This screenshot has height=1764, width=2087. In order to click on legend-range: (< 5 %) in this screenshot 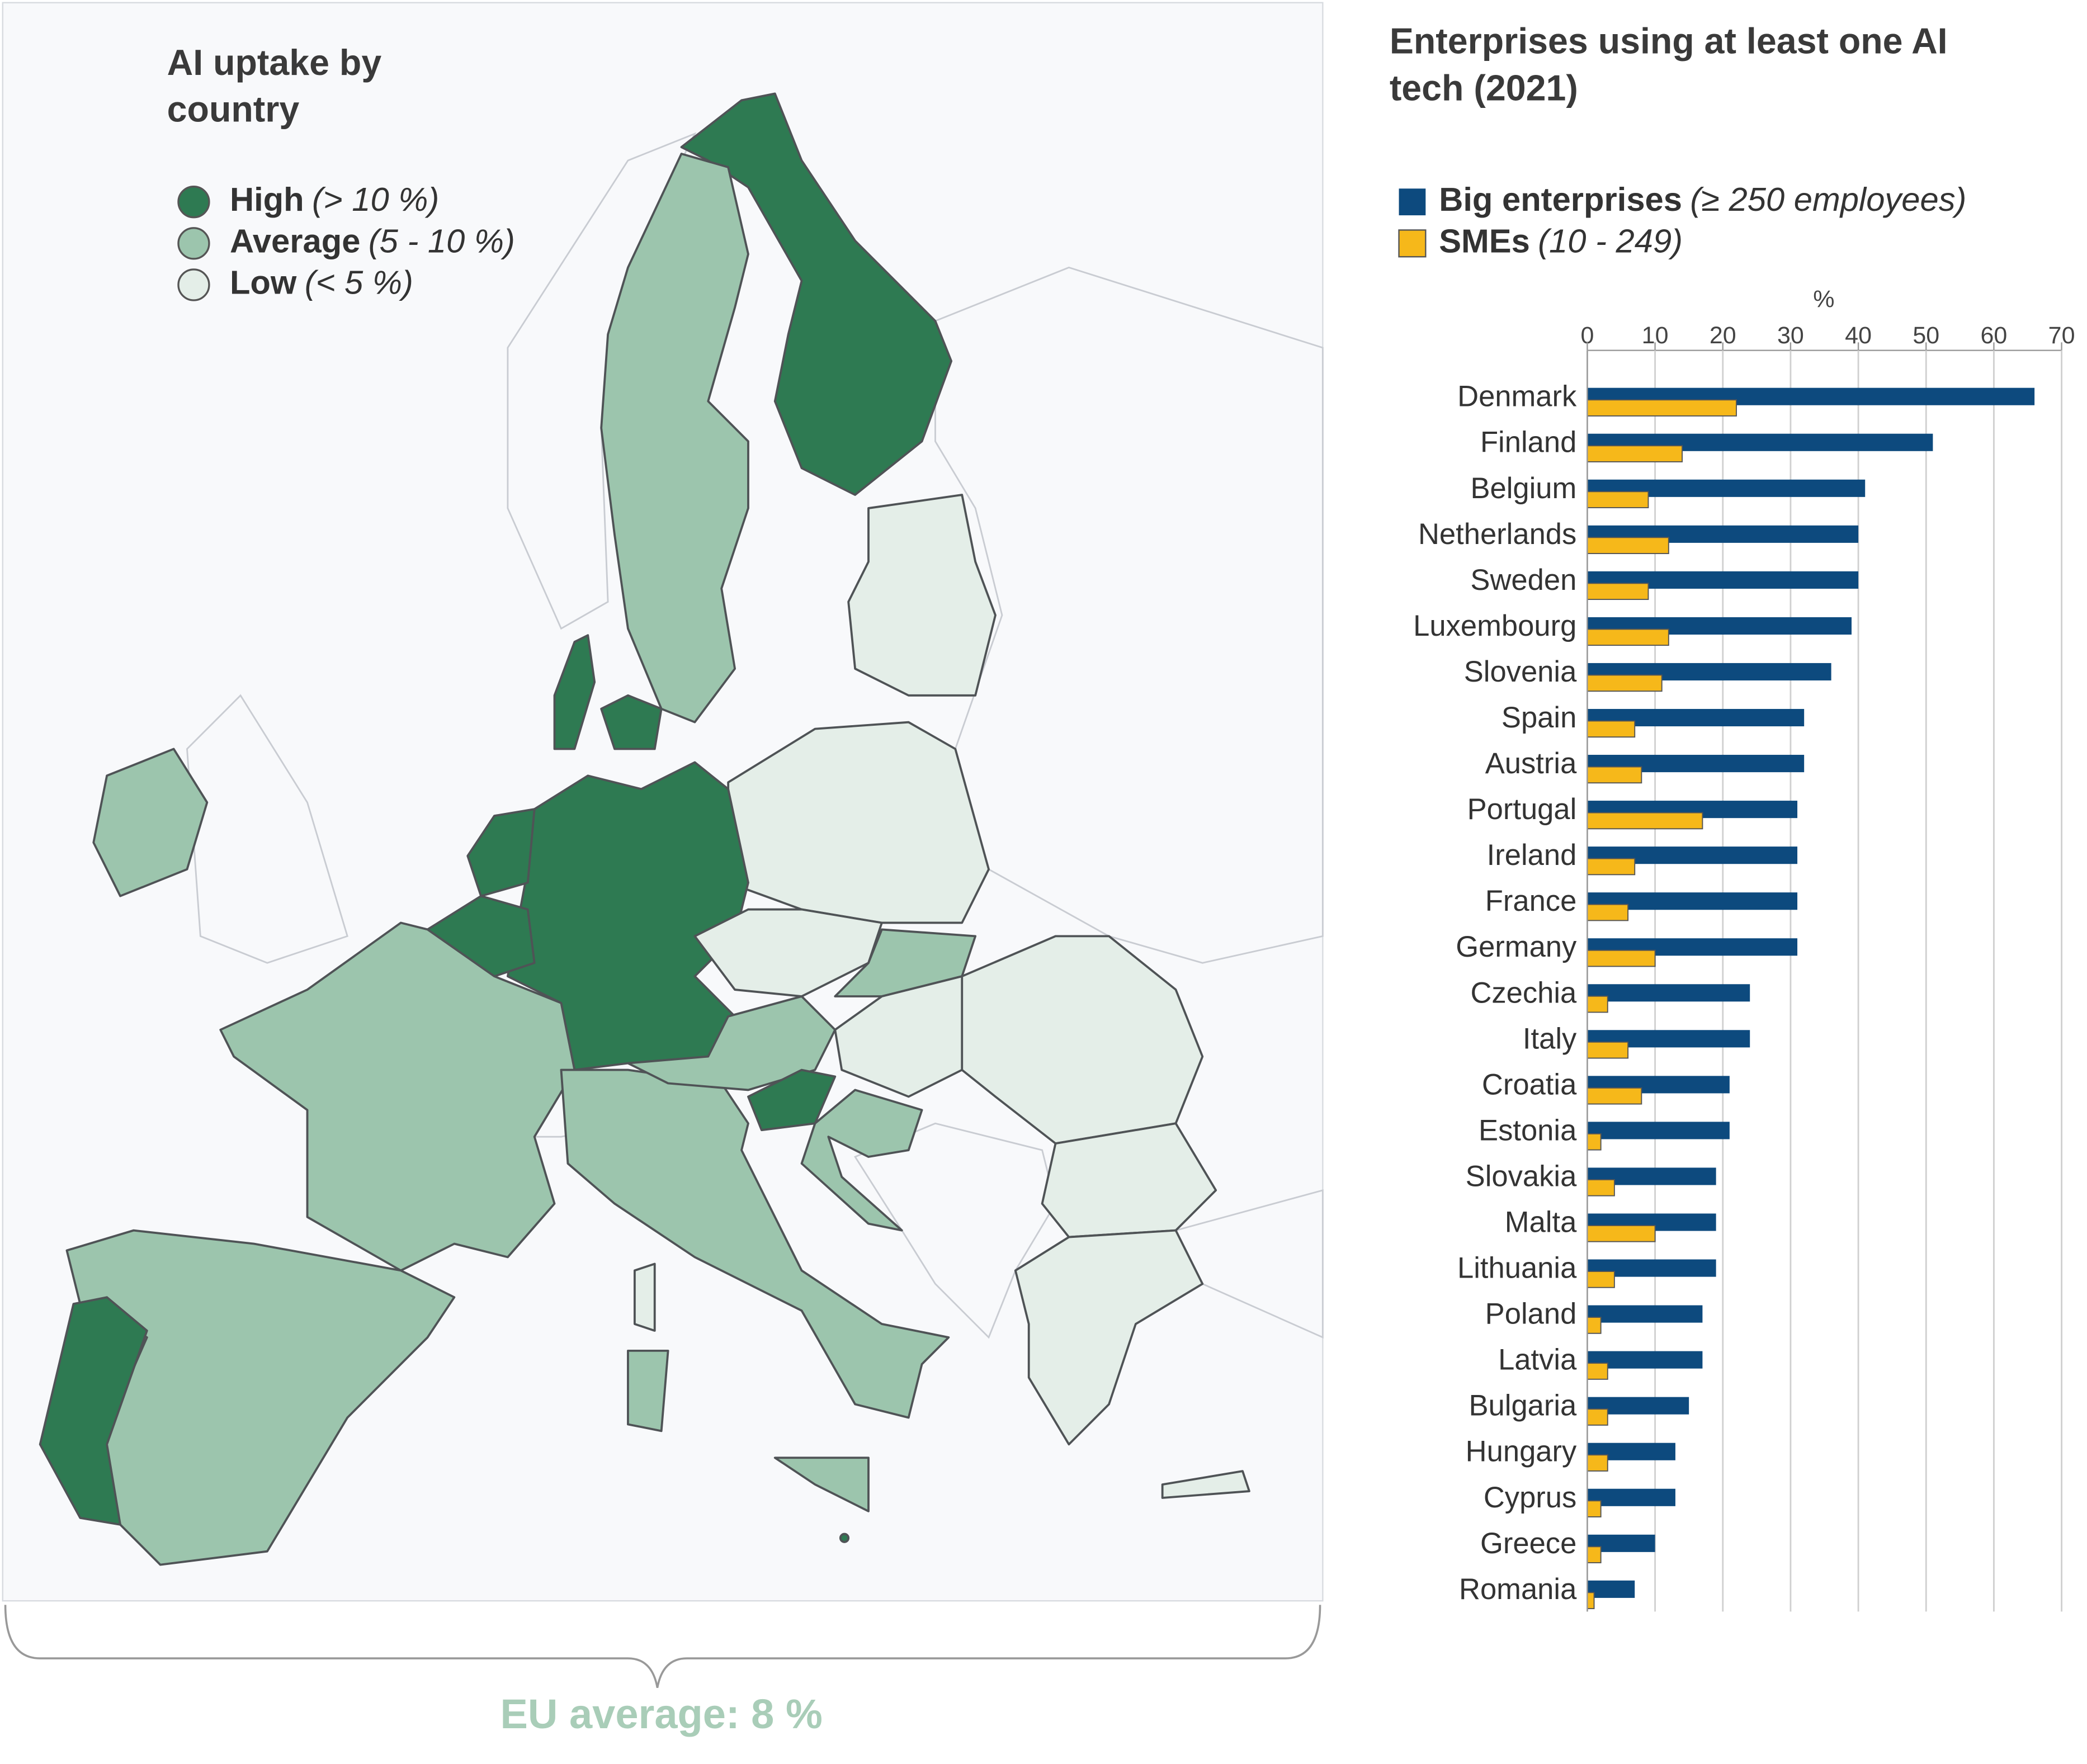, I will do `click(359, 282)`.